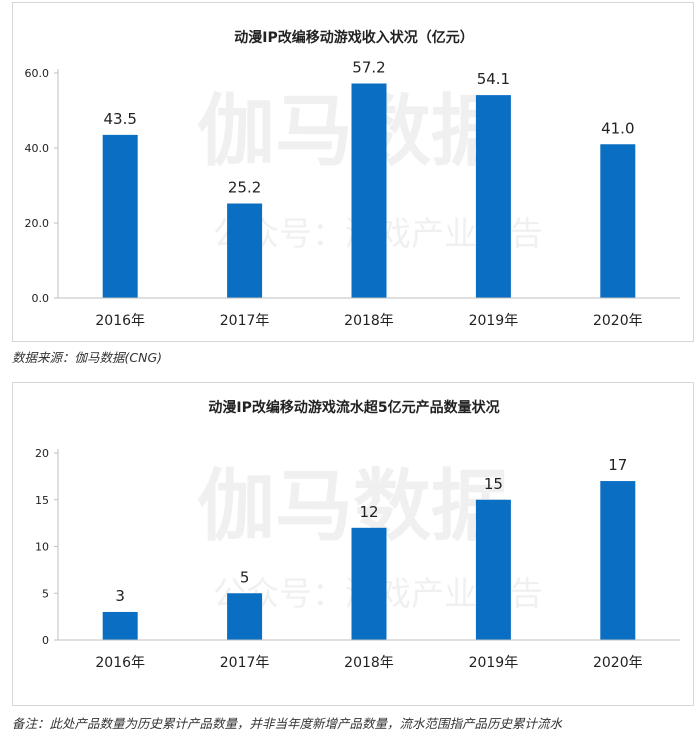  I want to click on product-count-chart-value-label: 5, so click(245, 577).